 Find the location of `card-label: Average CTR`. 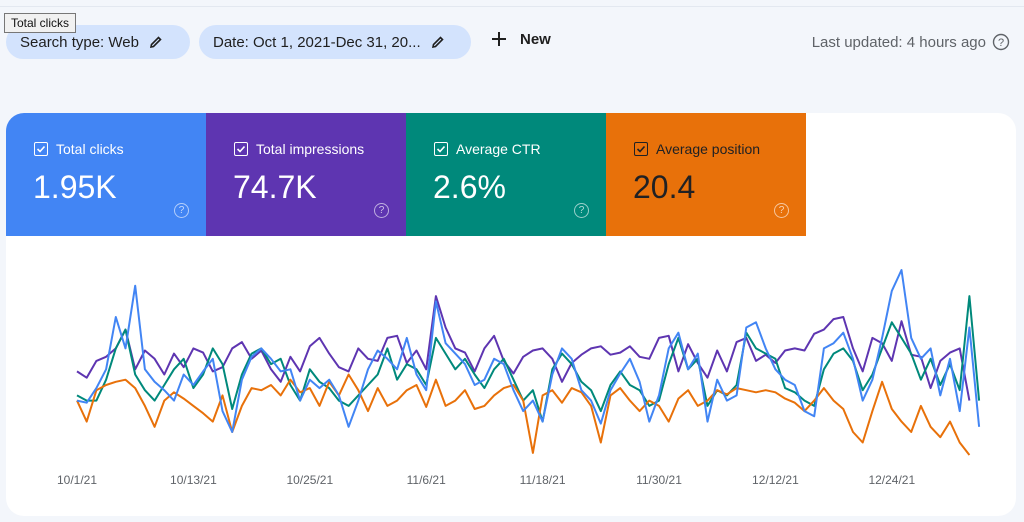

card-label: Average CTR is located at coordinates (498, 149).